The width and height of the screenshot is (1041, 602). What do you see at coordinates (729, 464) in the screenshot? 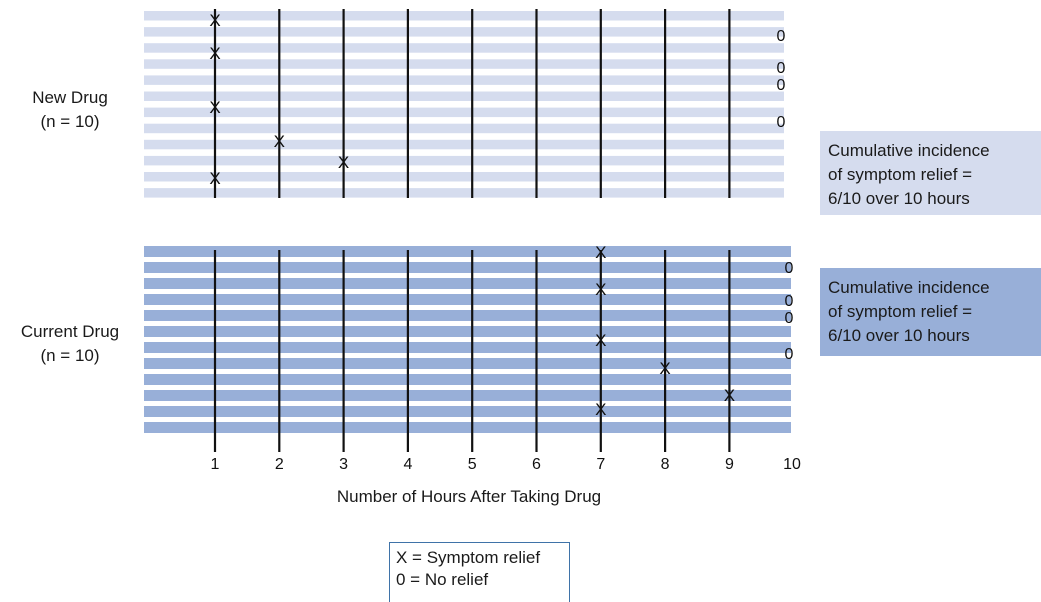
I see `x-tick-label: 9` at bounding box center [729, 464].